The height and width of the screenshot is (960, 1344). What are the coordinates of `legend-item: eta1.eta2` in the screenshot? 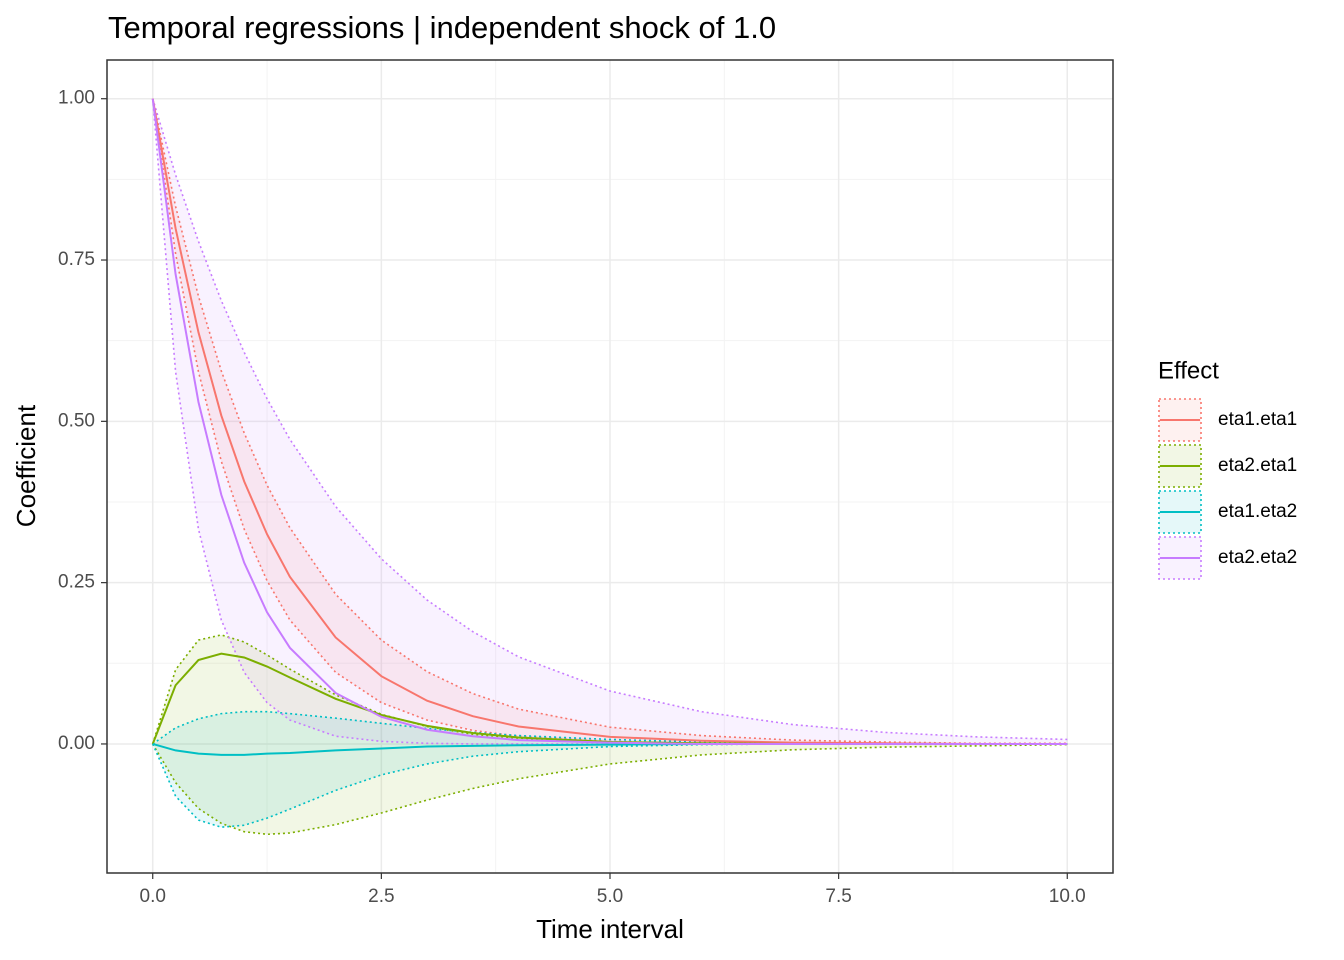 It's located at (1227, 512).